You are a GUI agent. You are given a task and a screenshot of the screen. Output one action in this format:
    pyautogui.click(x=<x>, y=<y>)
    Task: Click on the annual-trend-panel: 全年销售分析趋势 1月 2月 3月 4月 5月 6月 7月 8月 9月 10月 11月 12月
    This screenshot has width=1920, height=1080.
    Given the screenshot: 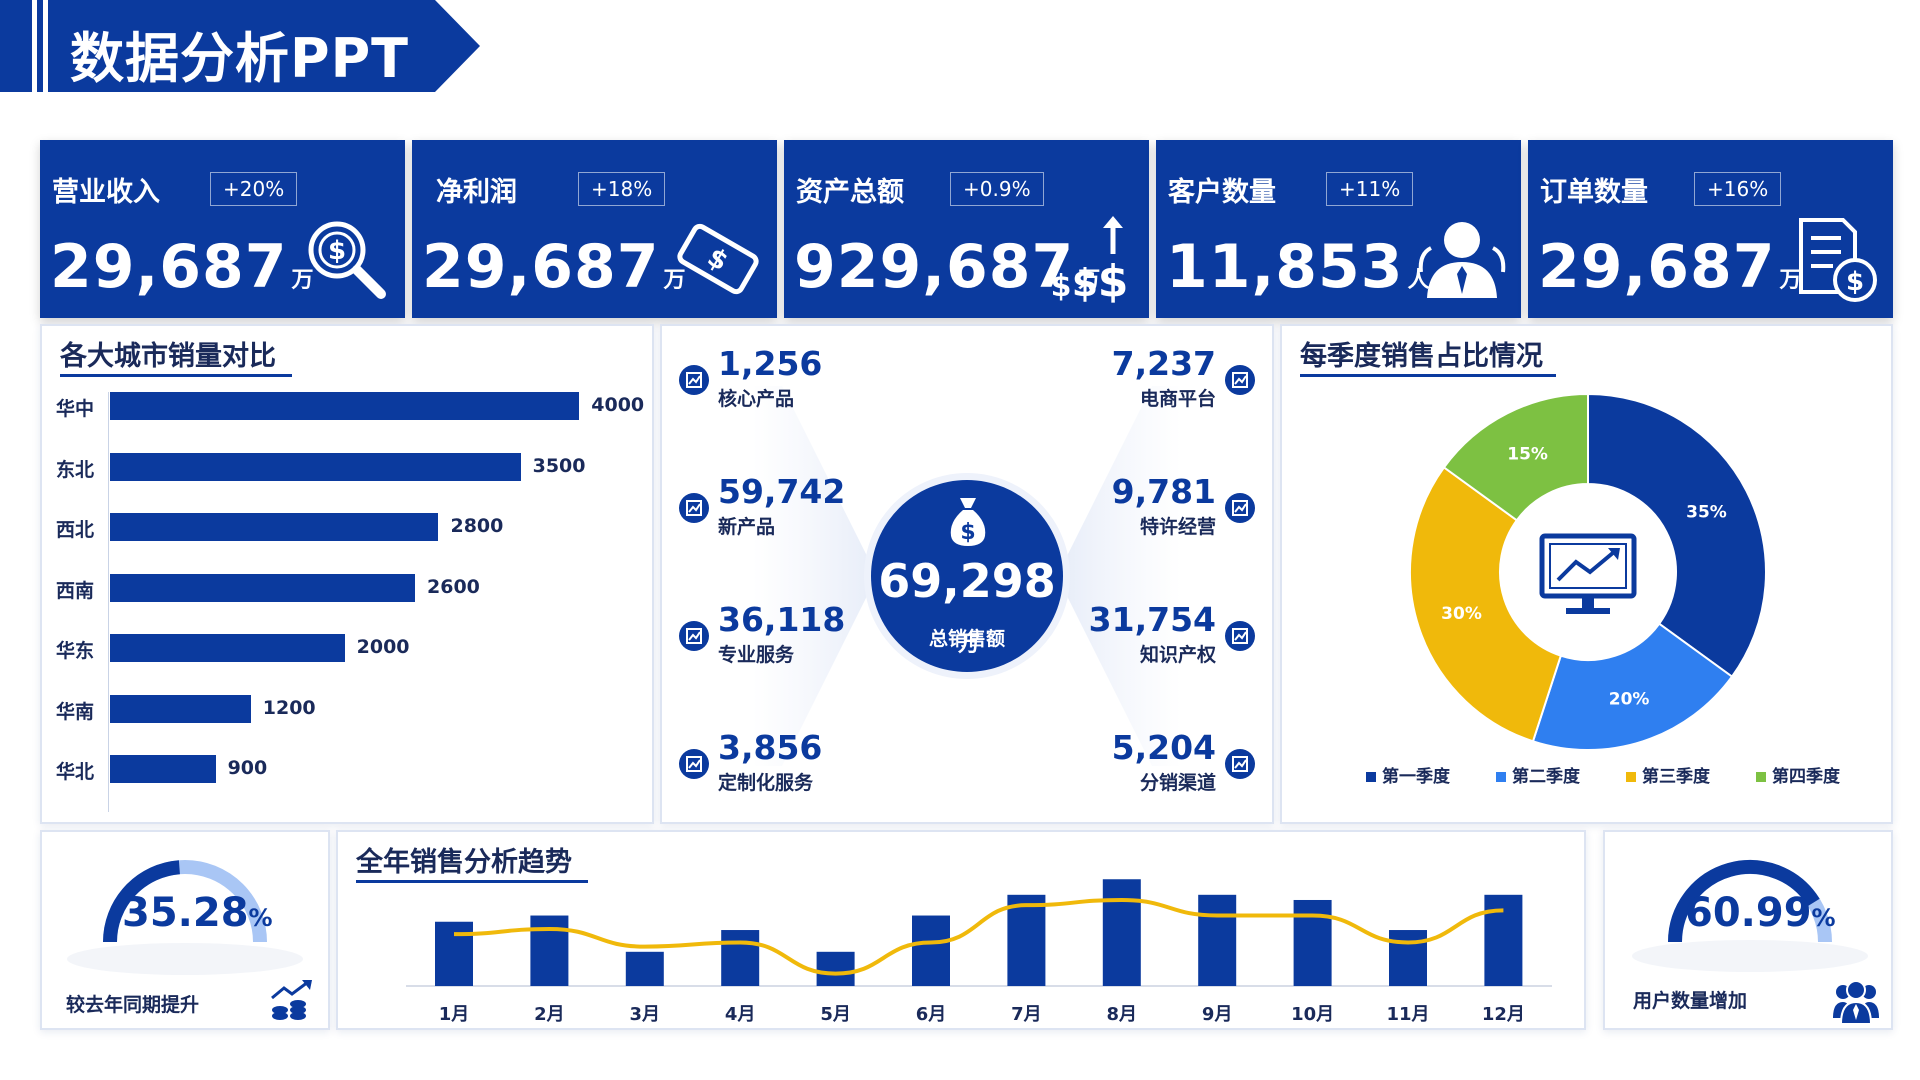 What is the action you would take?
    pyautogui.click(x=961, y=930)
    